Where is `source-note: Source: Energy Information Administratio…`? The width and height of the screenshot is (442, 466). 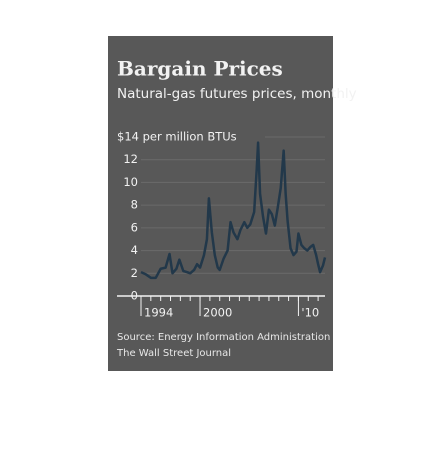 source-note: Source: Energy Information Administratio… is located at coordinates (223, 337).